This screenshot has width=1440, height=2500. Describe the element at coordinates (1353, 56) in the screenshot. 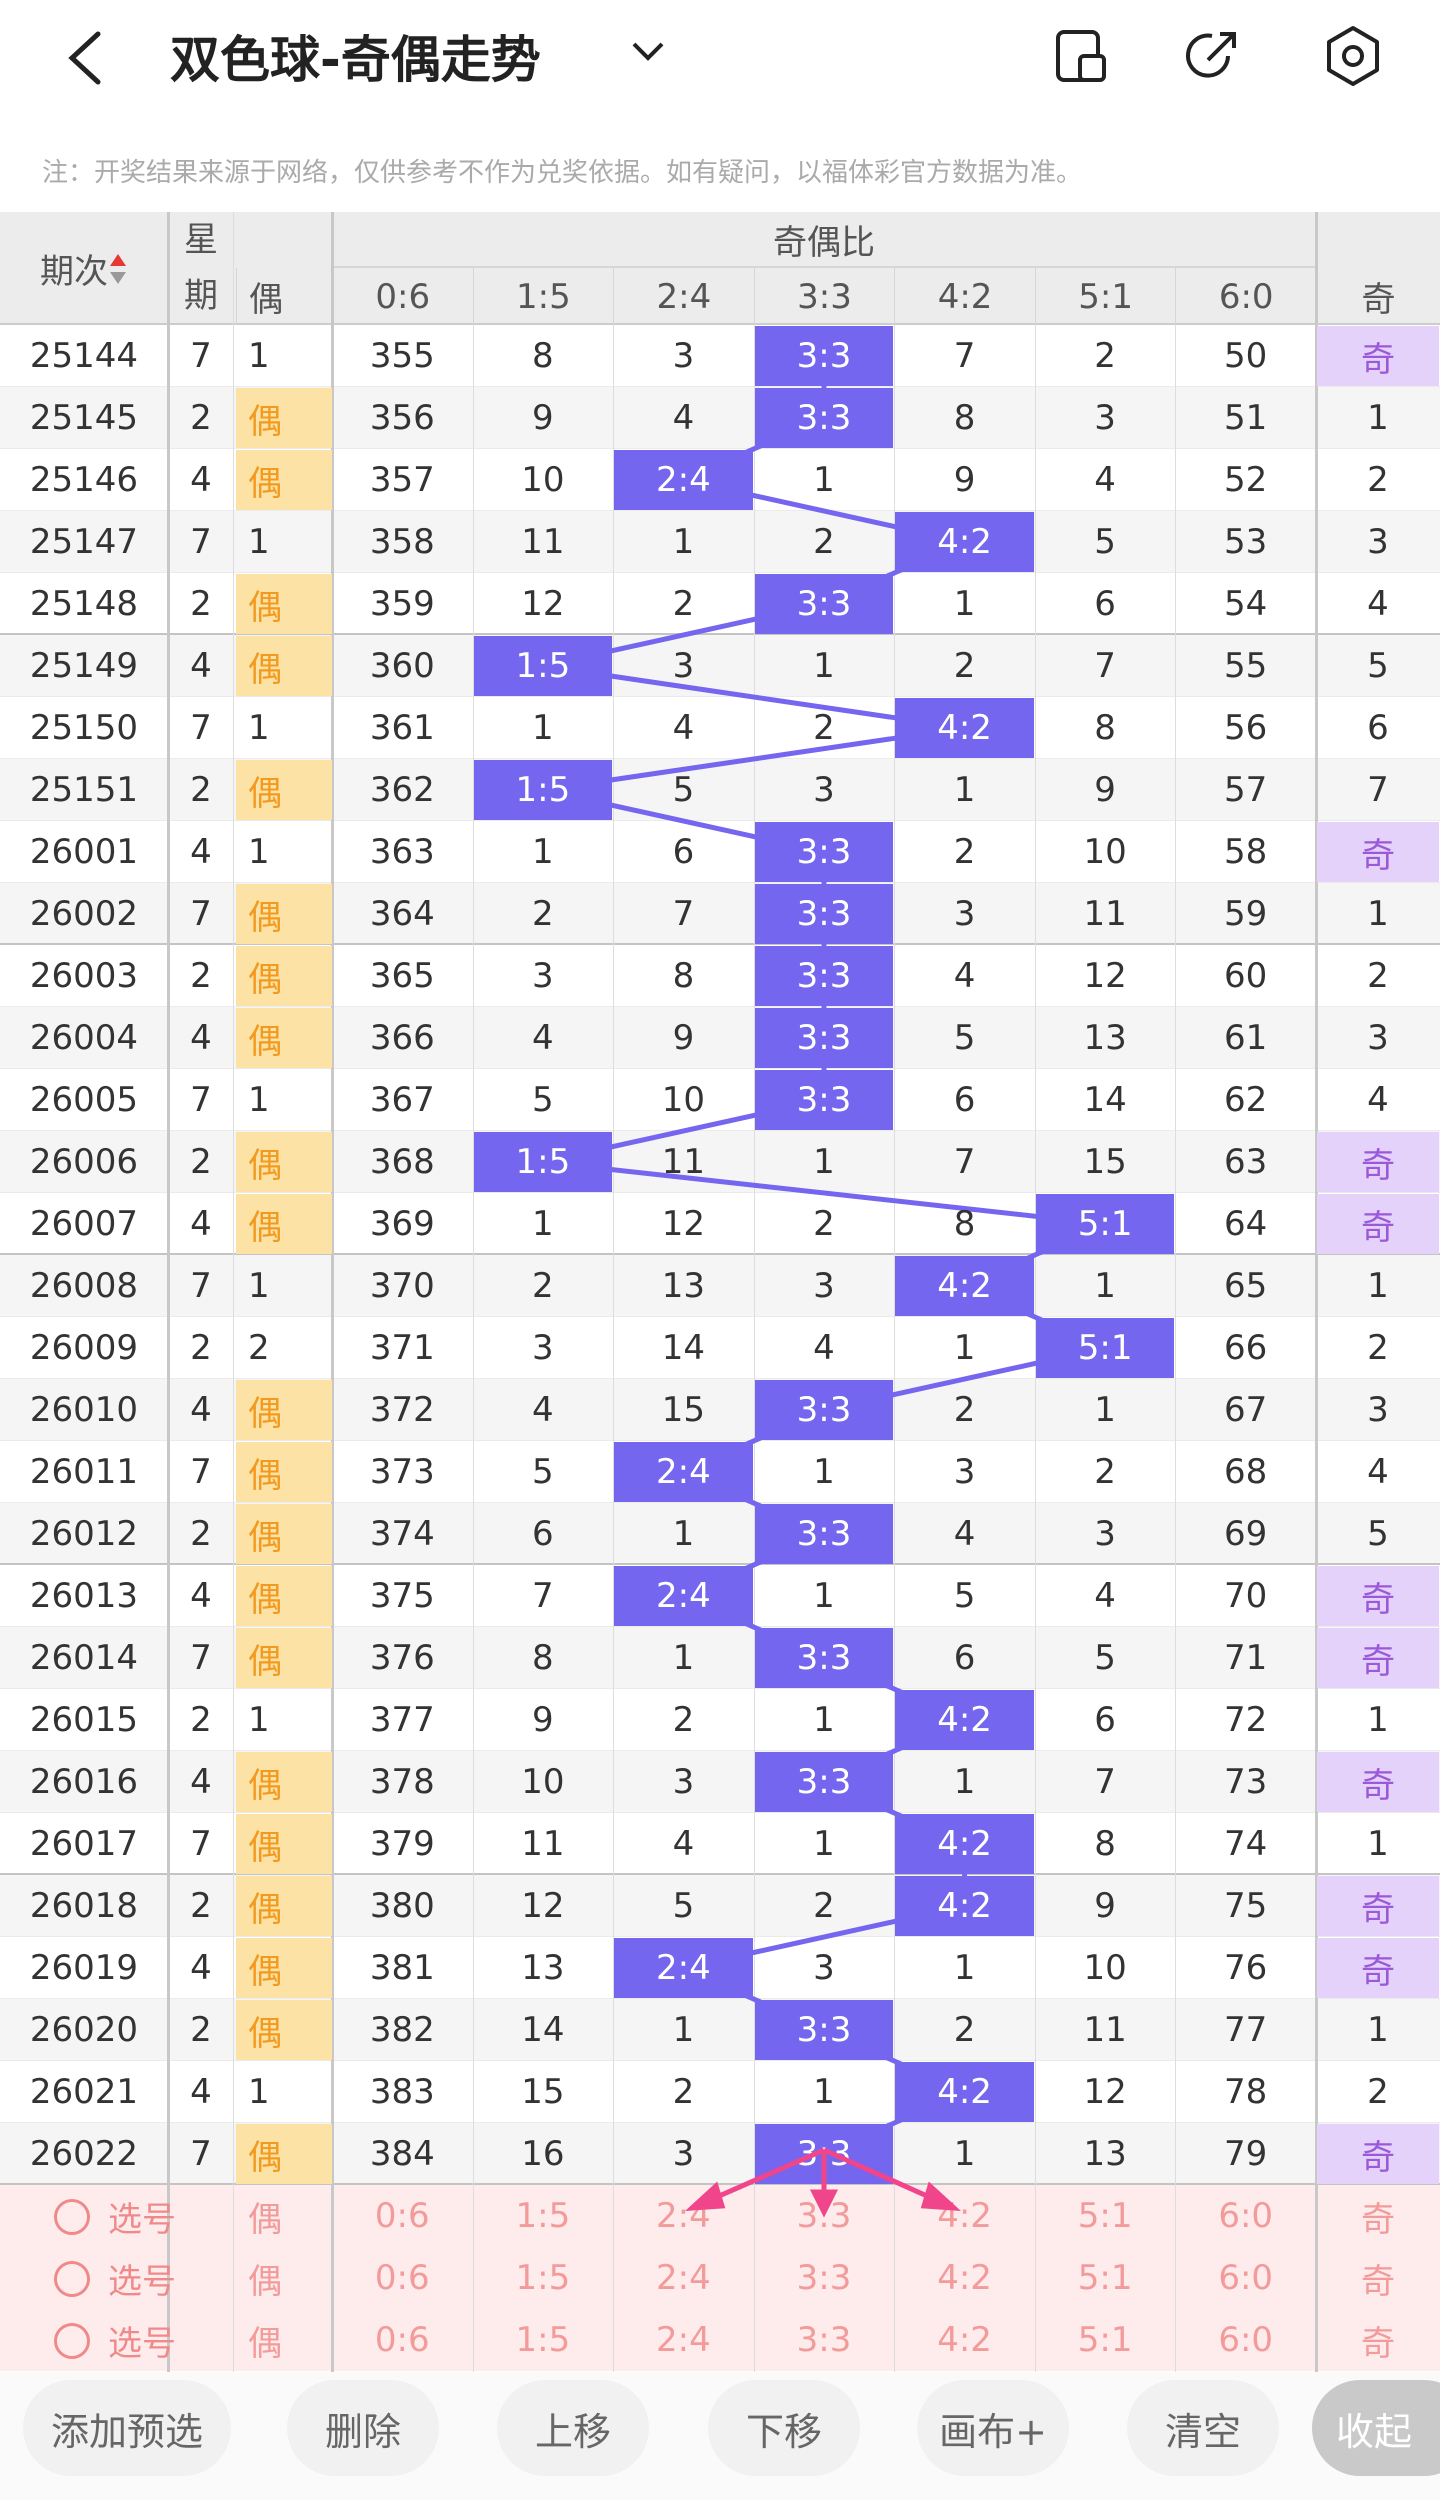

I see `settings-icon` at that location.